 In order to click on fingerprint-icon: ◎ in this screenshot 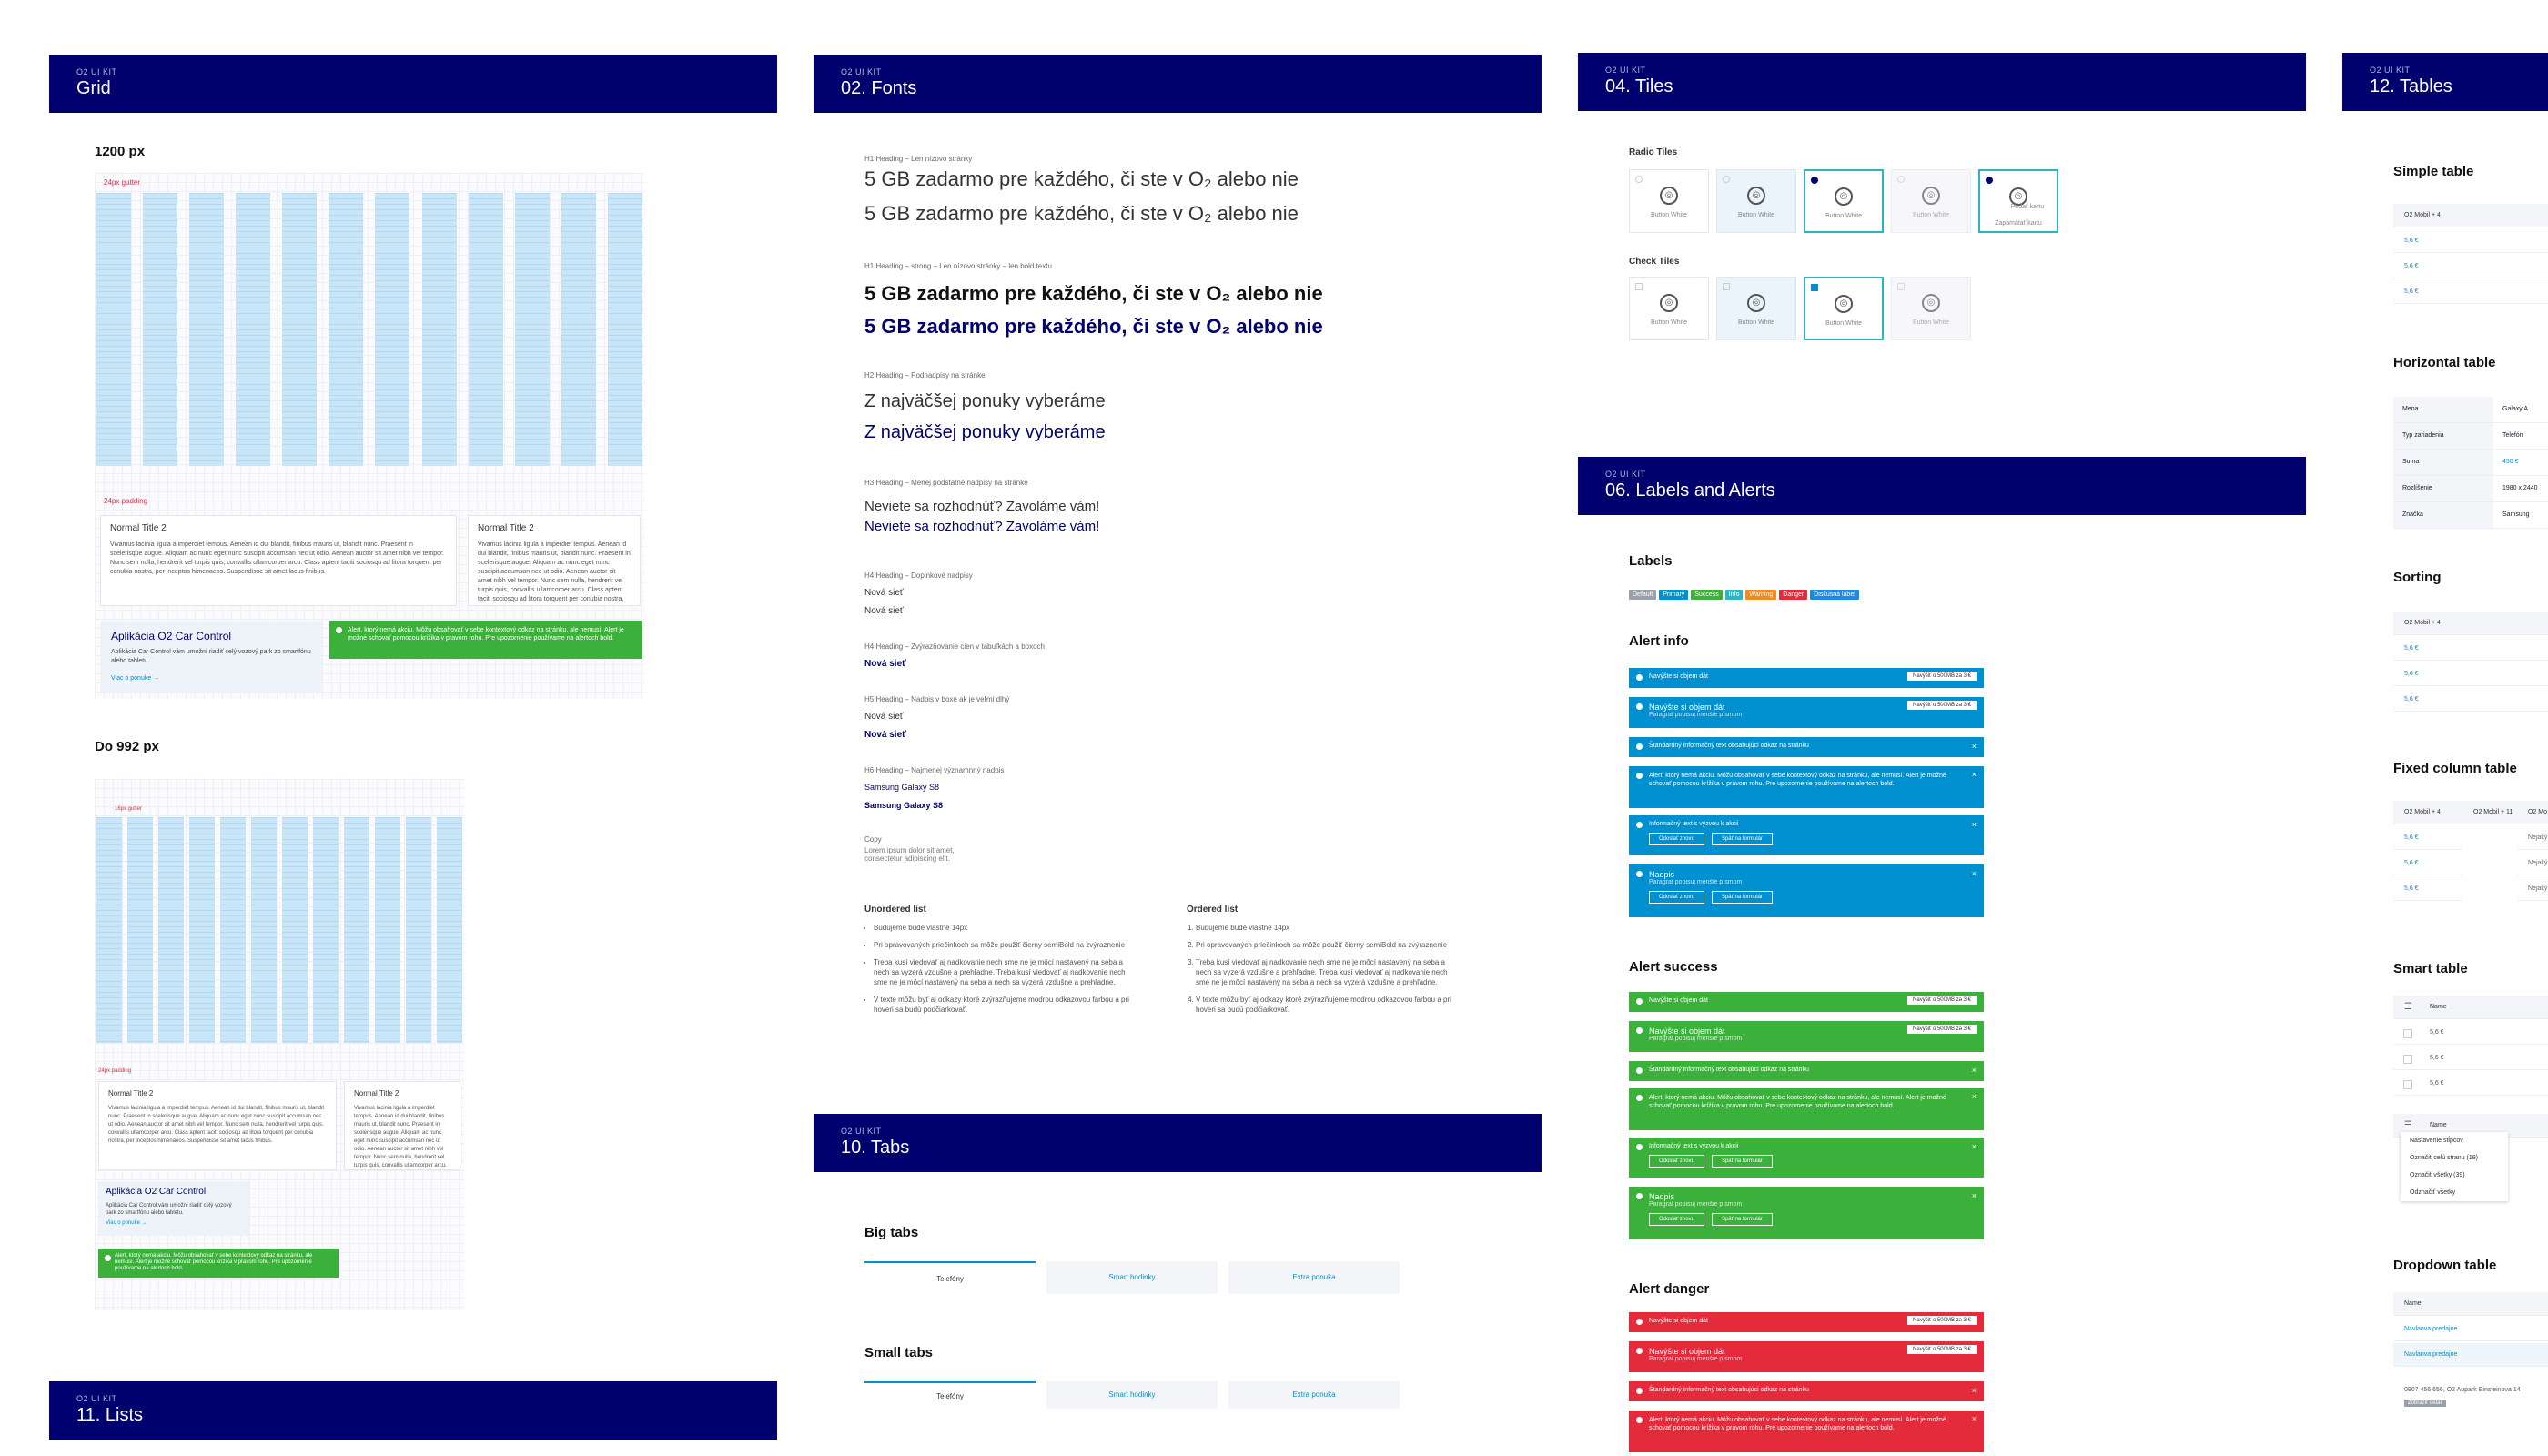, I will do `click(2018, 197)`.